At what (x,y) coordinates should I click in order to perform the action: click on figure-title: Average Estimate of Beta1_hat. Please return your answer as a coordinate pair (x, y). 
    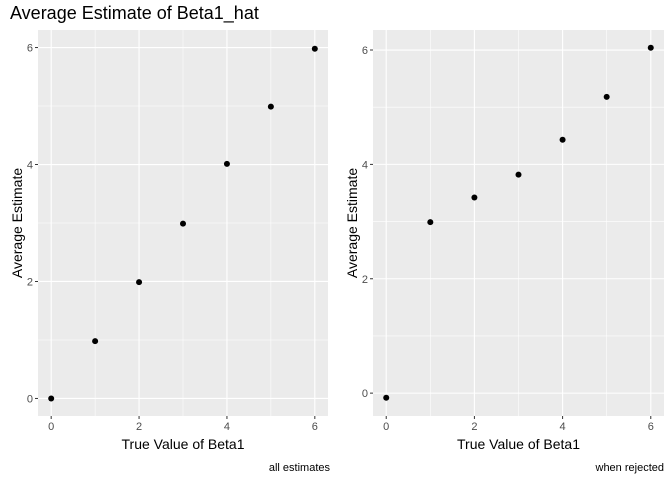
    Looking at the image, I should click on (134, 13).